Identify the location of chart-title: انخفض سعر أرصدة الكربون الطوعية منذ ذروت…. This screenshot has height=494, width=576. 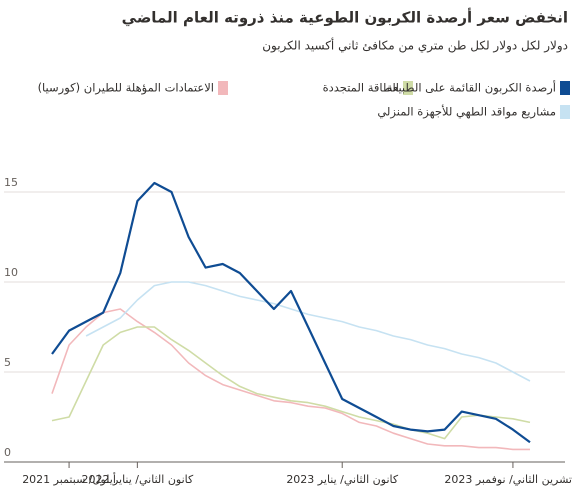
(345, 17).